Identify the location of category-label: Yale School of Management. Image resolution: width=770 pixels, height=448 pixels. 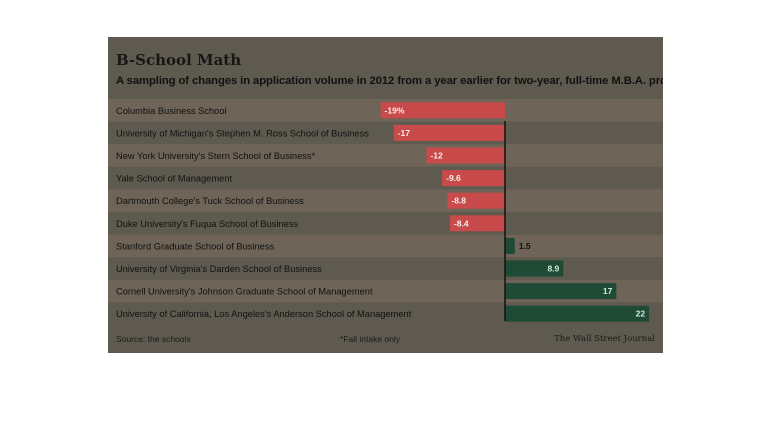
(174, 179).